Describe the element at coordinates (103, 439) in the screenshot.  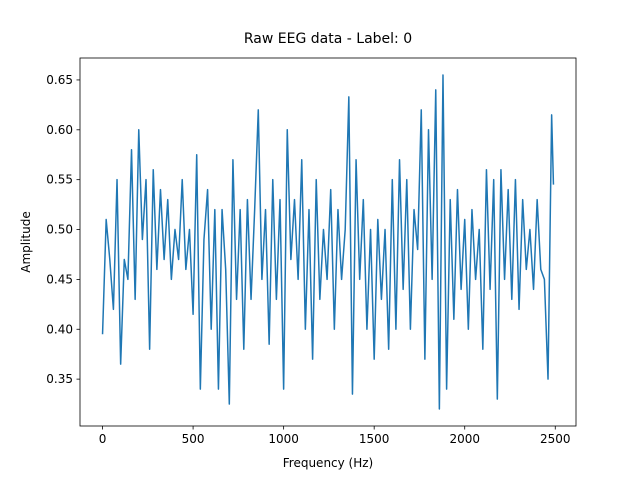
I see `x-tick-label: 0` at that location.